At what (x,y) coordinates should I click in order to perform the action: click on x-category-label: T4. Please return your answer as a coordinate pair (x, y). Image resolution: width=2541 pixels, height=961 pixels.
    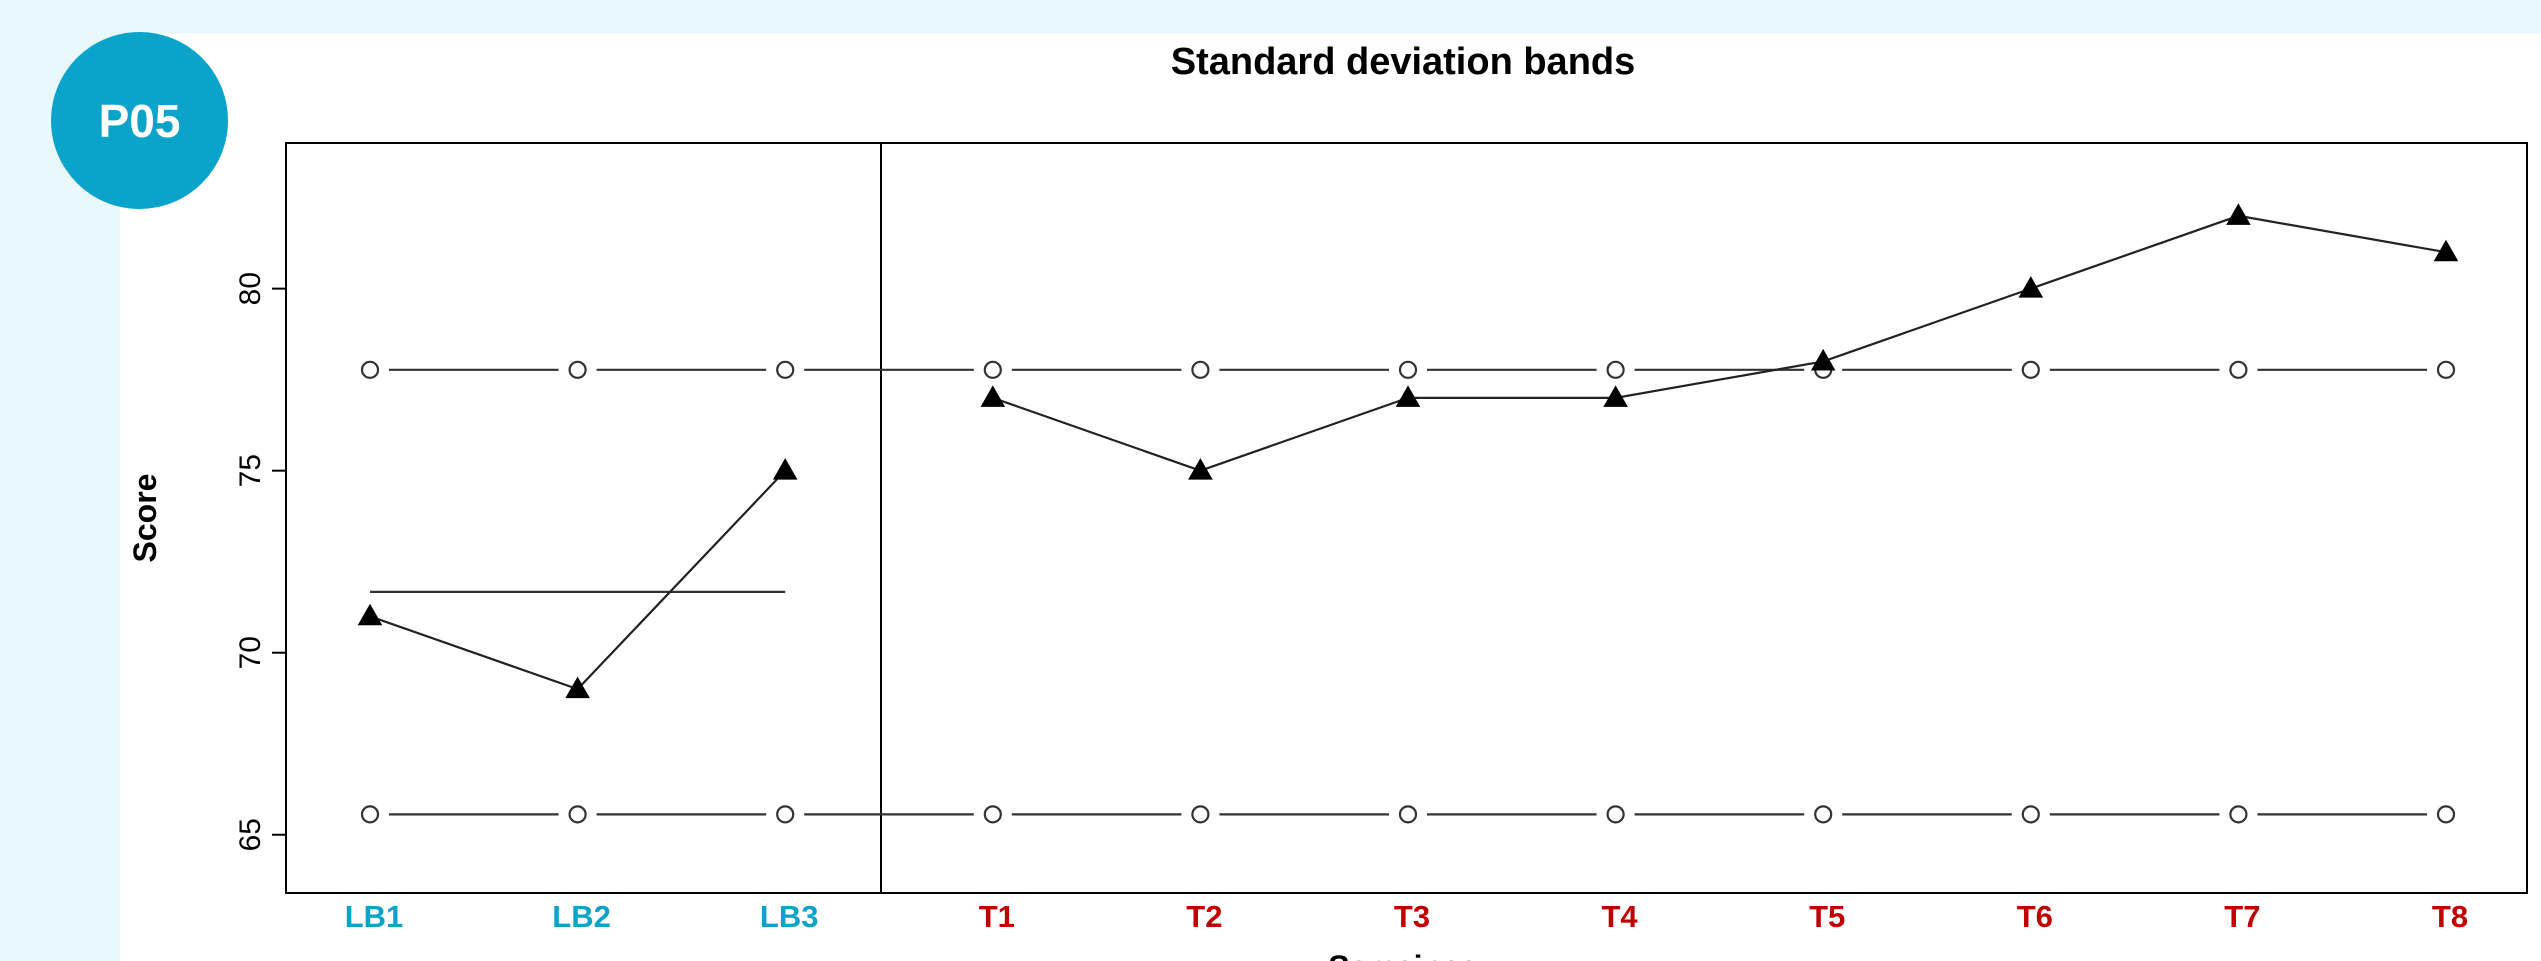
    Looking at the image, I should click on (1620, 916).